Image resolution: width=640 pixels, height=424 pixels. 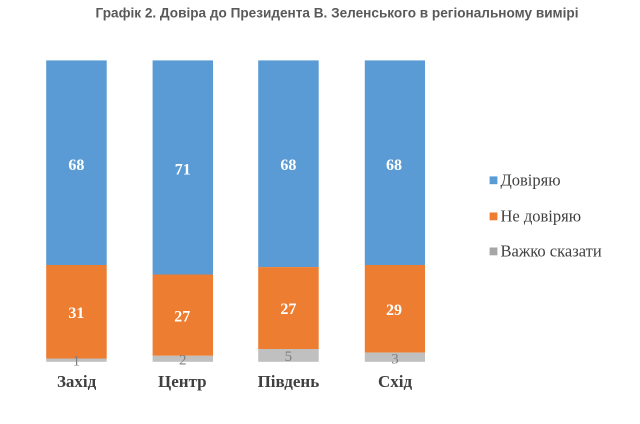 I want to click on svg-text: Не довіряю, so click(x=541, y=215).